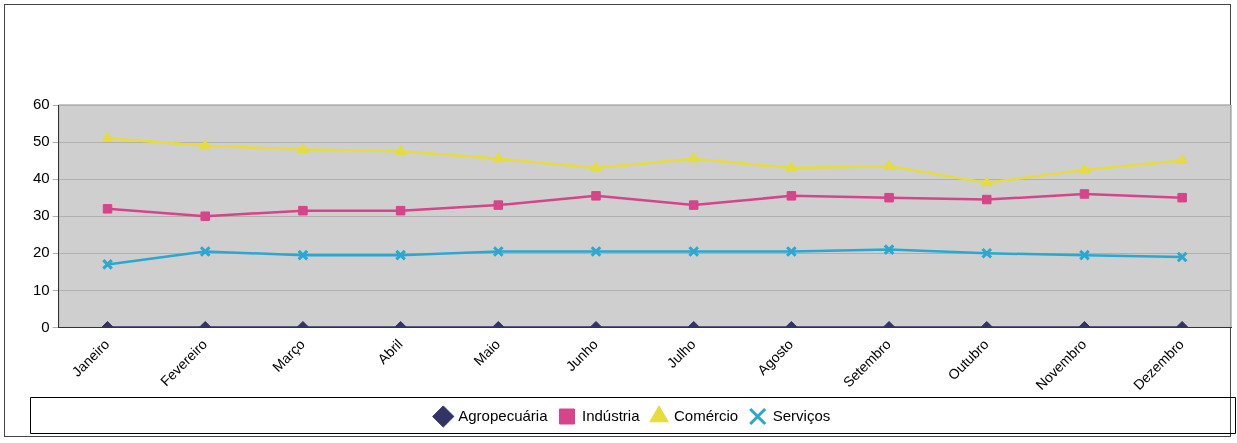 The height and width of the screenshot is (443, 1237). What do you see at coordinates (611, 415) in the screenshot?
I see `legend-label: Indústria` at bounding box center [611, 415].